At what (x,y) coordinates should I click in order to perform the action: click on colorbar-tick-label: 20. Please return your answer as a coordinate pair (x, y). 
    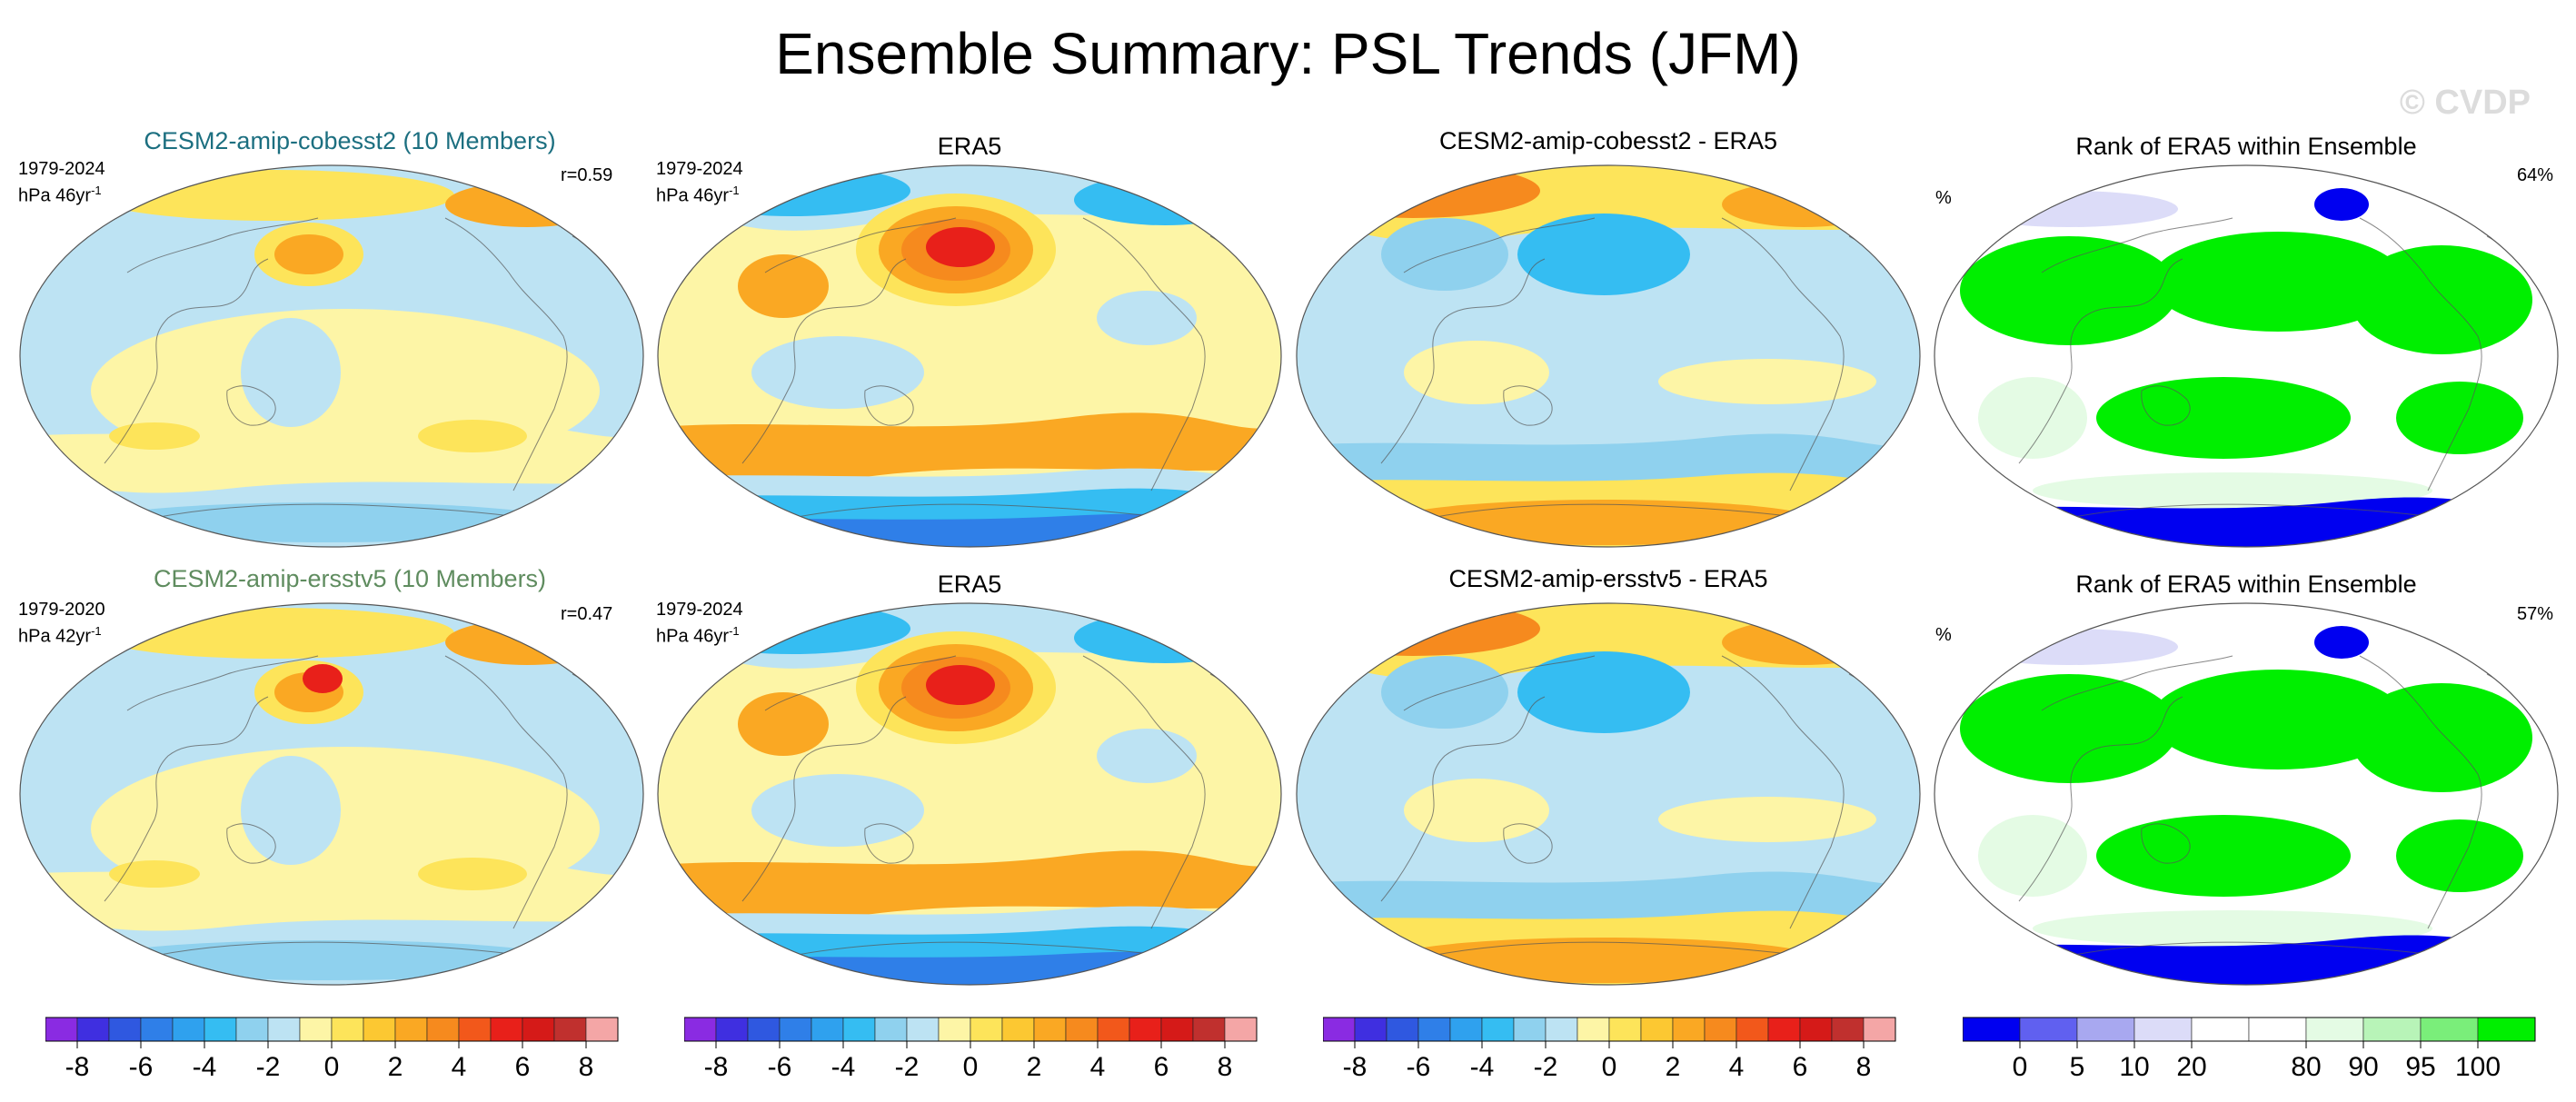
    Looking at the image, I should click on (2191, 1067).